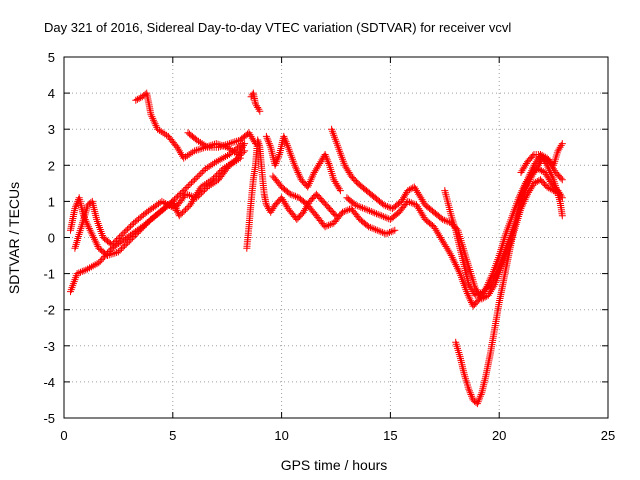 The width and height of the screenshot is (640, 480). Describe the element at coordinates (608, 435) in the screenshot. I see `x-tick-label: 25` at that location.